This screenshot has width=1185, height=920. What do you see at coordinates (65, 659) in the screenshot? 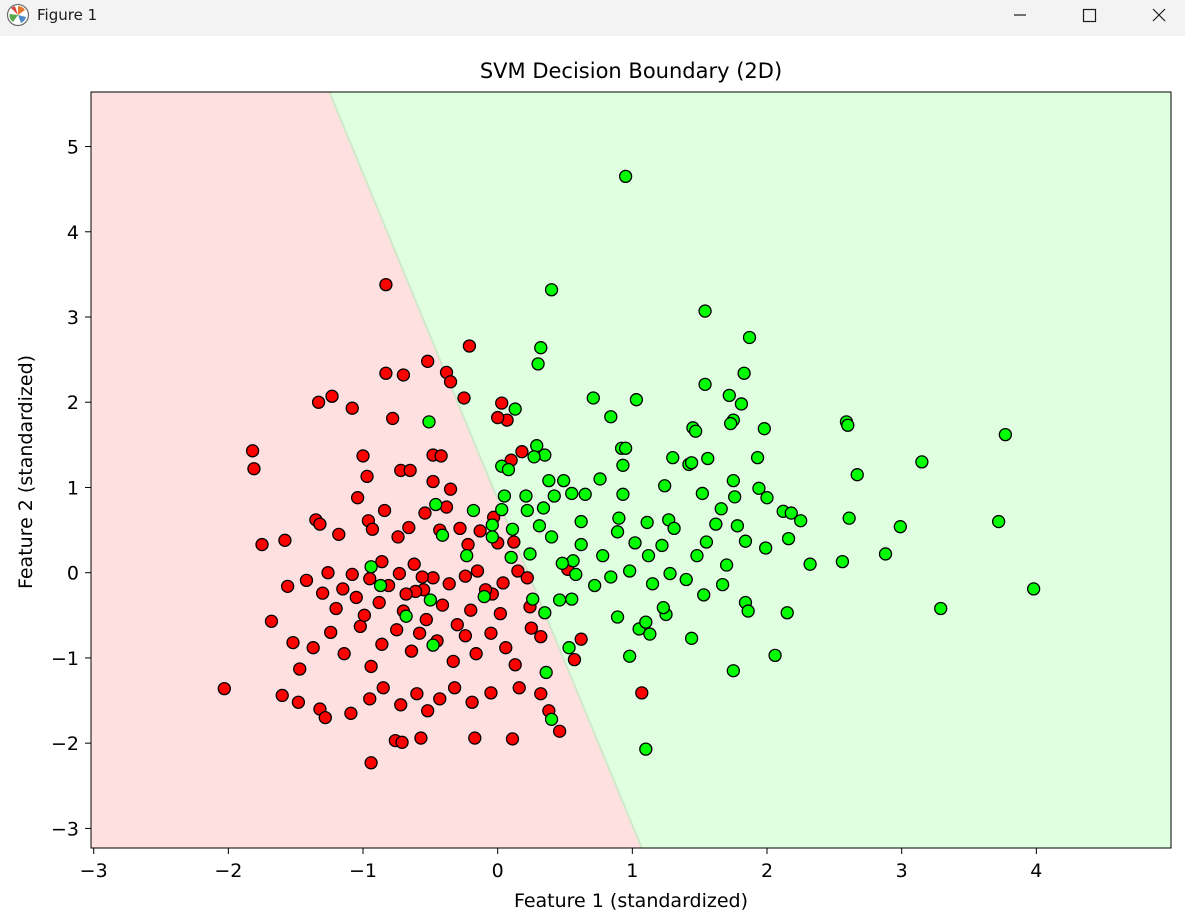
I see `y-tick-label: −1` at bounding box center [65, 659].